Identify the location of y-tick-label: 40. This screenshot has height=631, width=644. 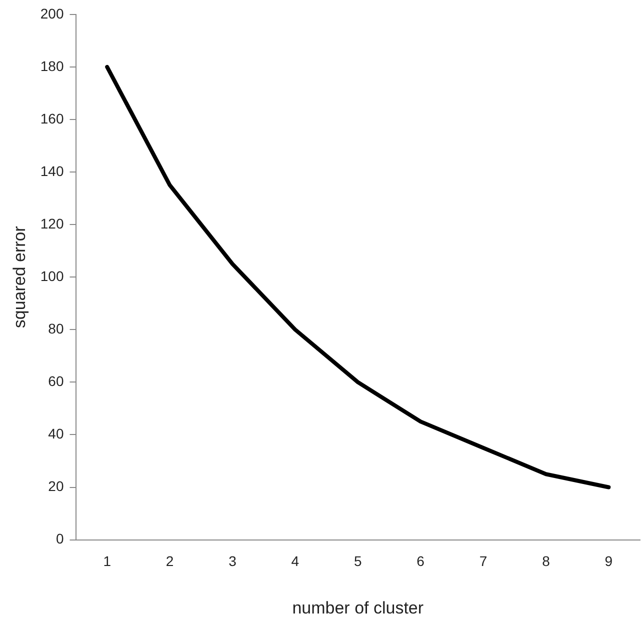
(56, 434).